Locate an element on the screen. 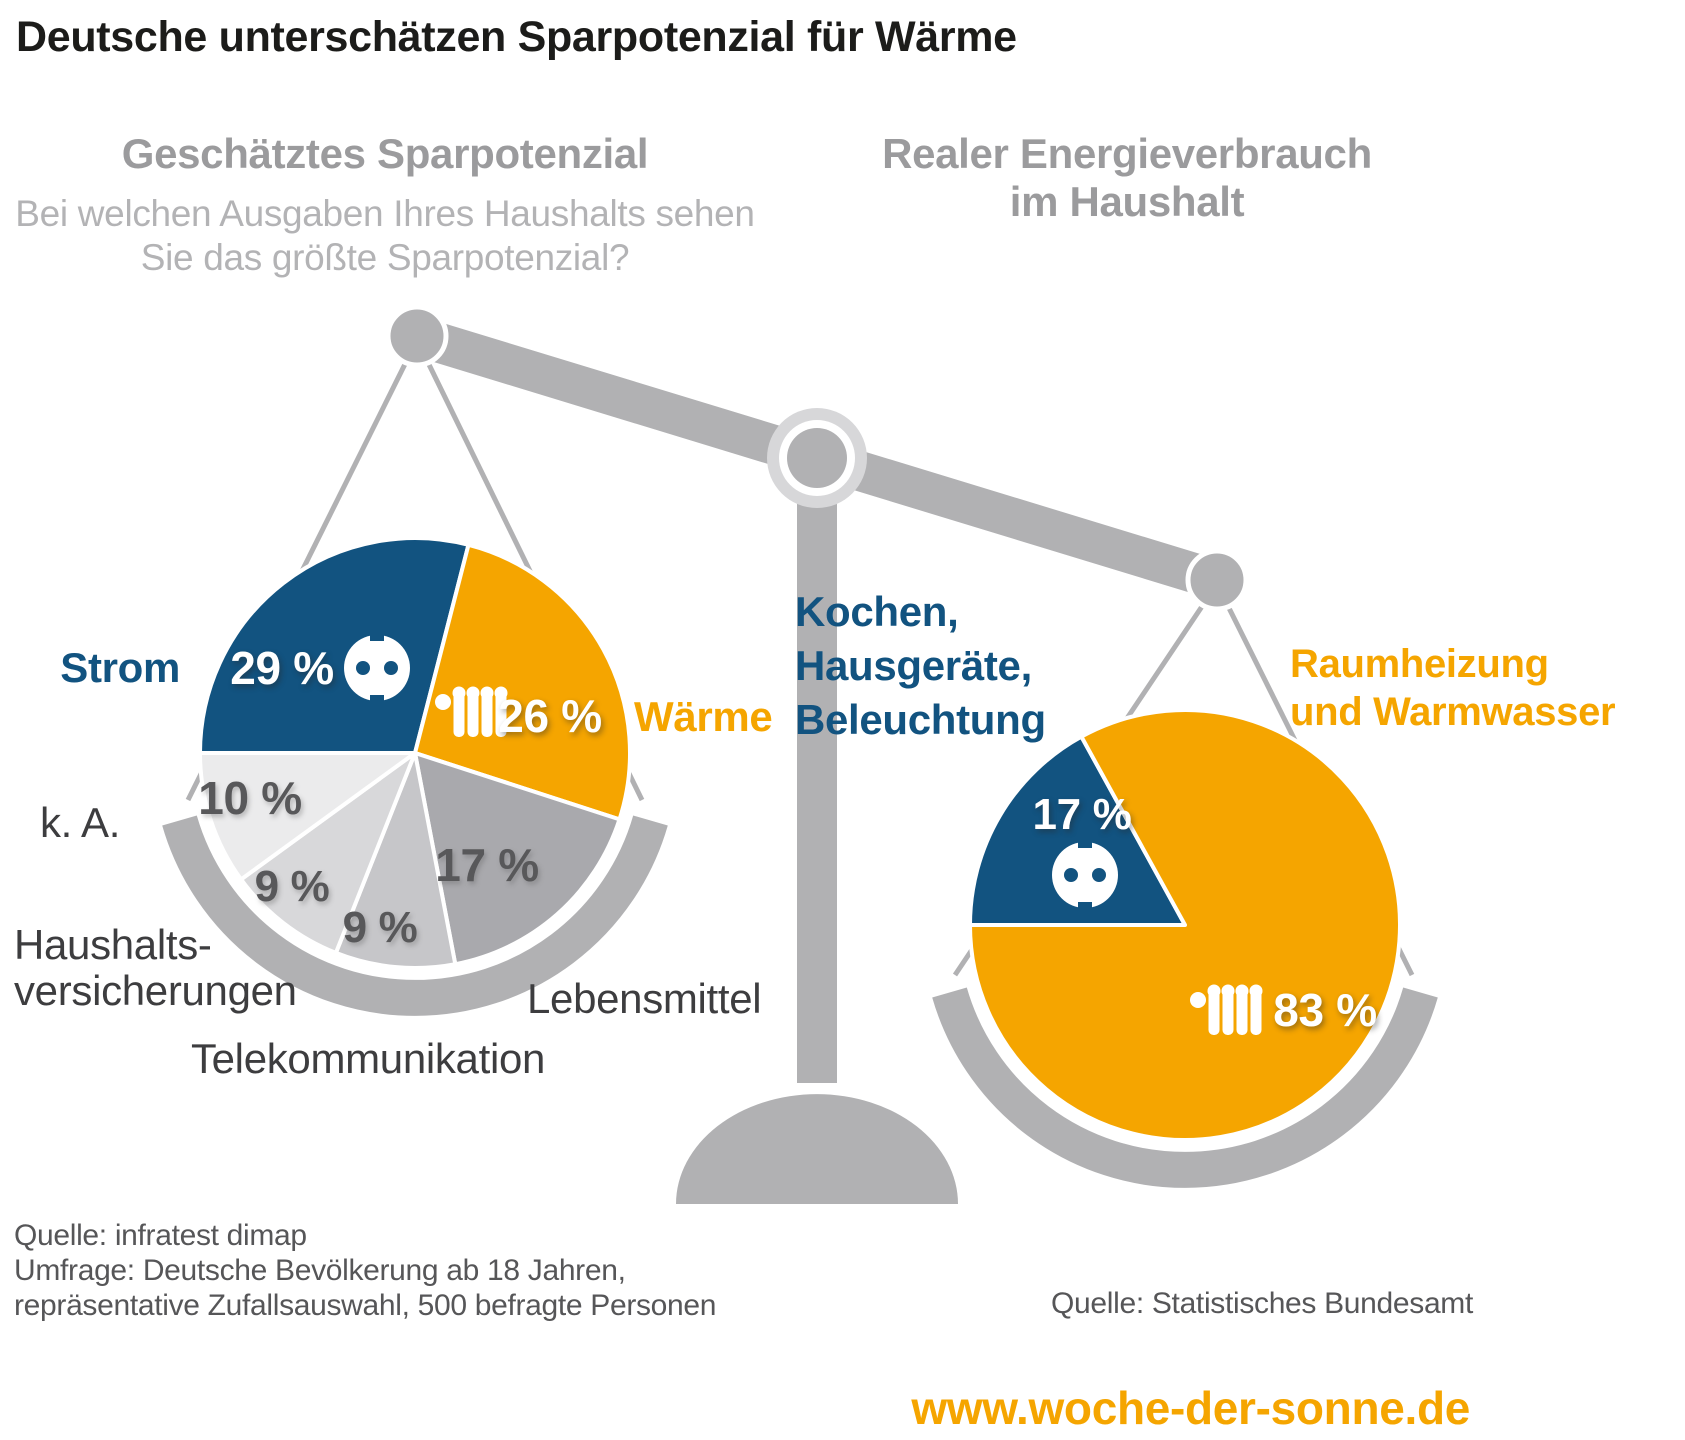 The height and width of the screenshot is (1440, 1685). slice-label-kochen-line3: Beleuchtung is located at coordinates (920, 719).